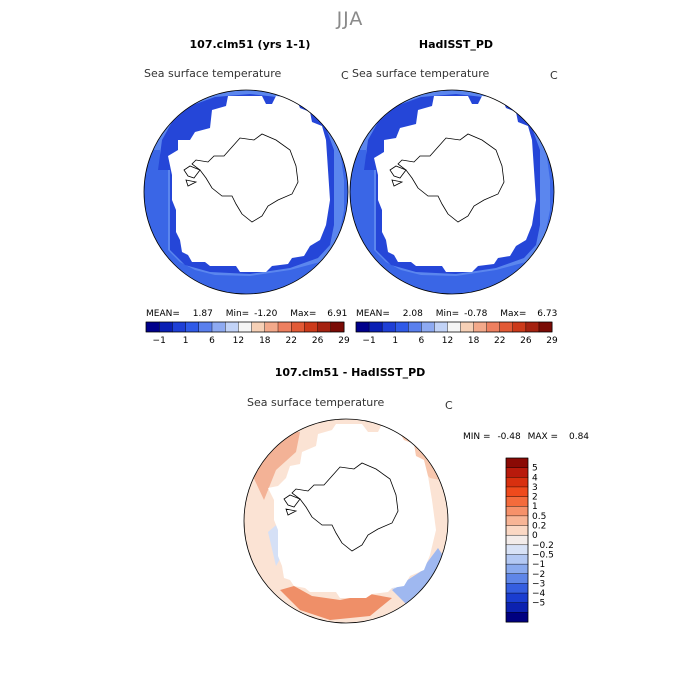  Describe the element at coordinates (535, 488) in the screenshot. I see `colorbar-tick-label: 3` at that location.